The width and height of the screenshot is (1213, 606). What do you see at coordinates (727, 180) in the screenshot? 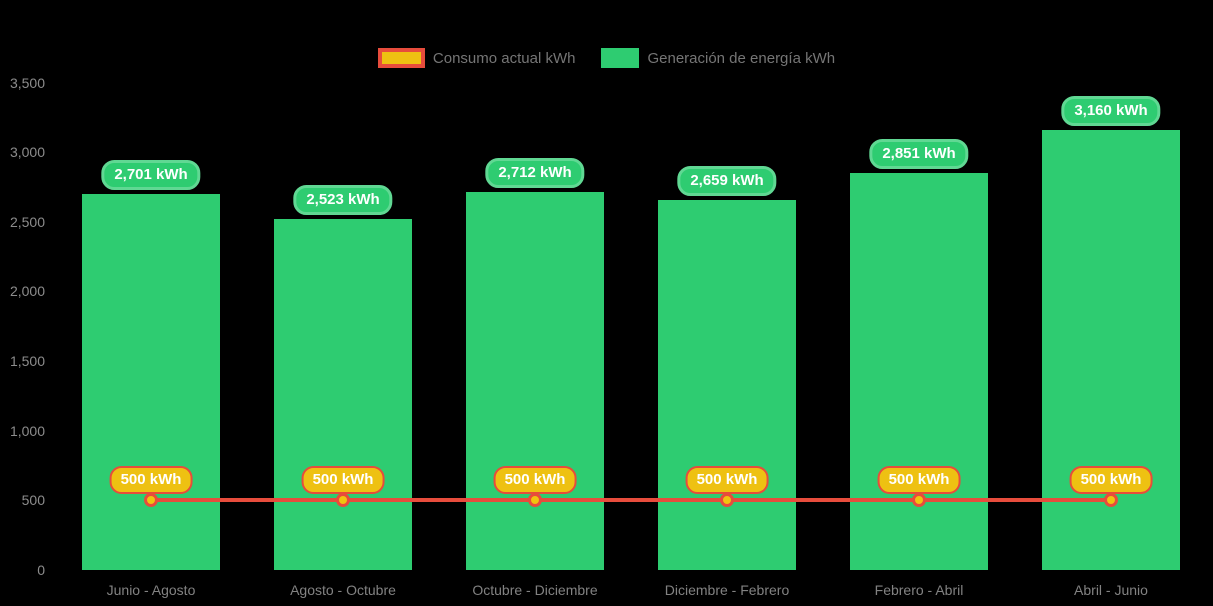
I see `generation-value-badge: 2,659 kWh` at bounding box center [727, 180].